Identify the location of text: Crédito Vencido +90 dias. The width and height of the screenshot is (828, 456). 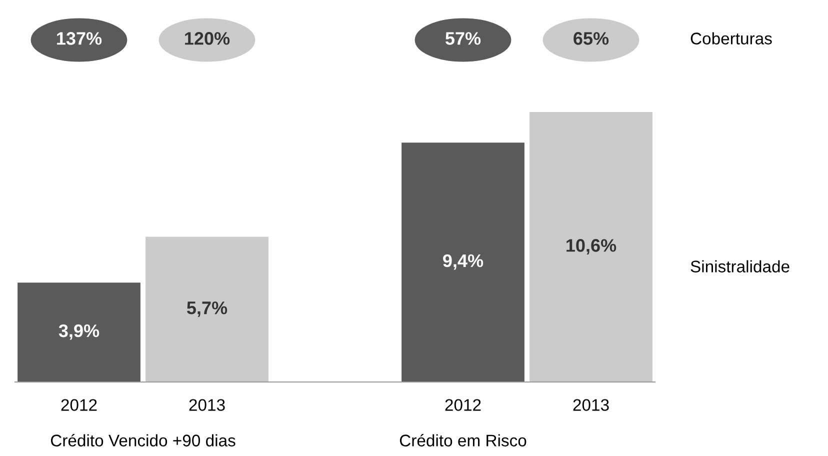
(143, 440).